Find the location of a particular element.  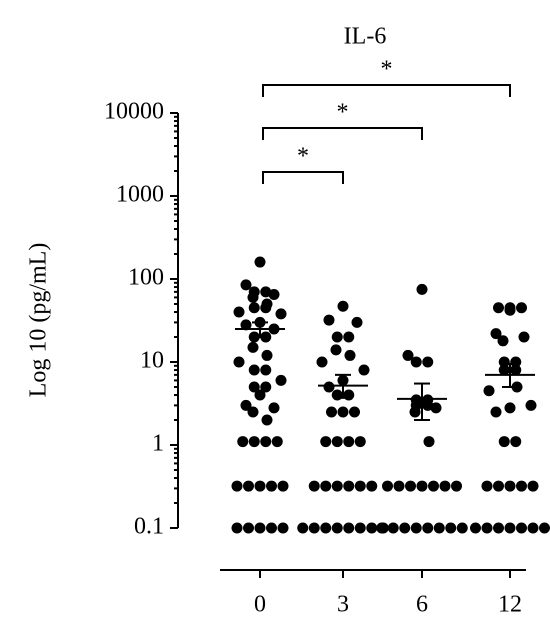

x-tick-label: 6 is located at coordinates (422, 605).